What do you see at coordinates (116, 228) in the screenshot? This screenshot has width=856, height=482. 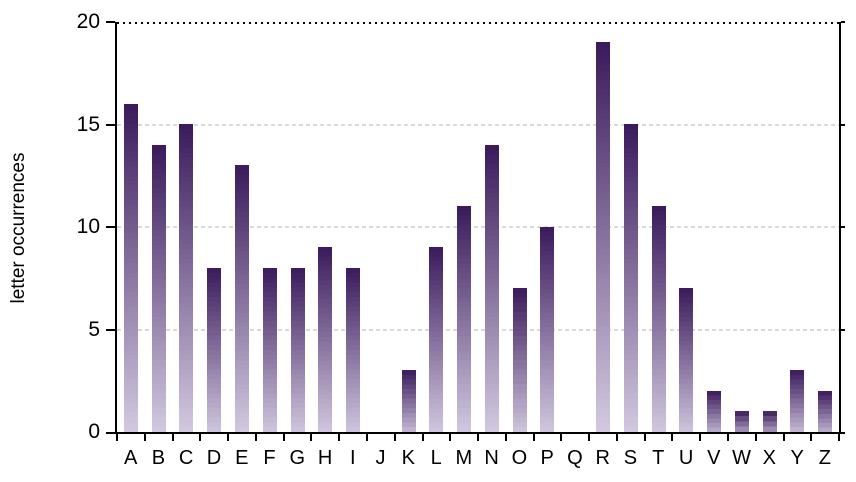 I see `left-axis-spine` at bounding box center [116, 228].